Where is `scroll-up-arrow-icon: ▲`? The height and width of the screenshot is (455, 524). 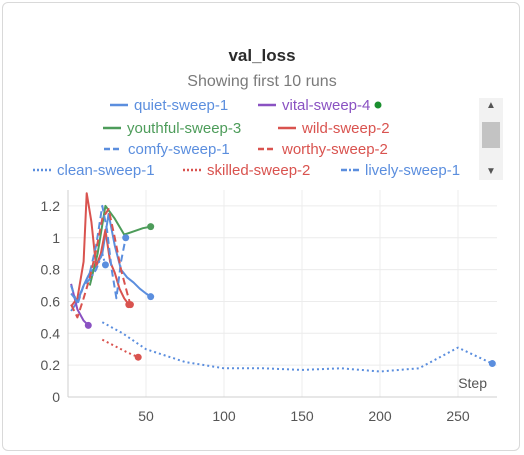 scroll-up-arrow-icon: ▲ is located at coordinates (491, 105).